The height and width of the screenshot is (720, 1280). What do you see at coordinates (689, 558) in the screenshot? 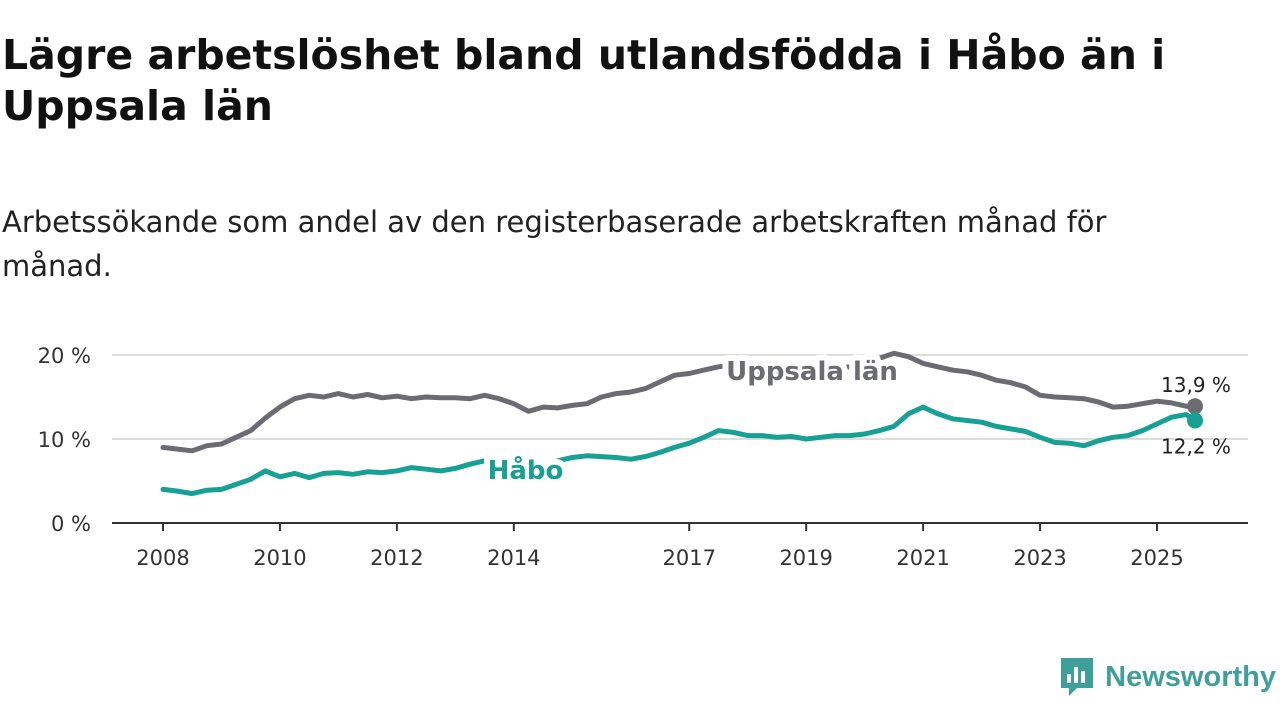
I see `x-tick-label: 2017` at bounding box center [689, 558].